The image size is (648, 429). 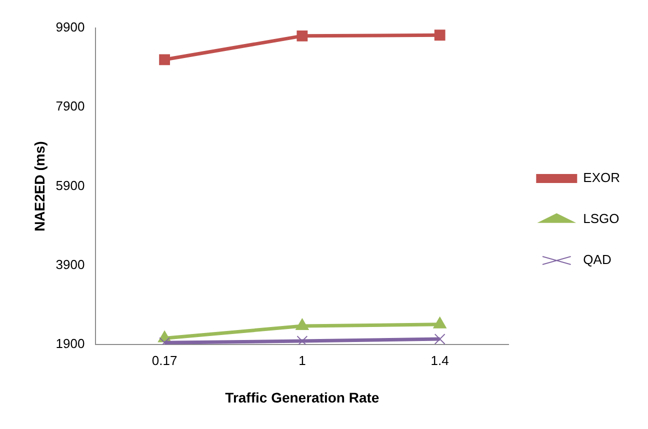 What do you see at coordinates (165, 360) in the screenshot?
I see `x-tick-label: 0.17` at bounding box center [165, 360].